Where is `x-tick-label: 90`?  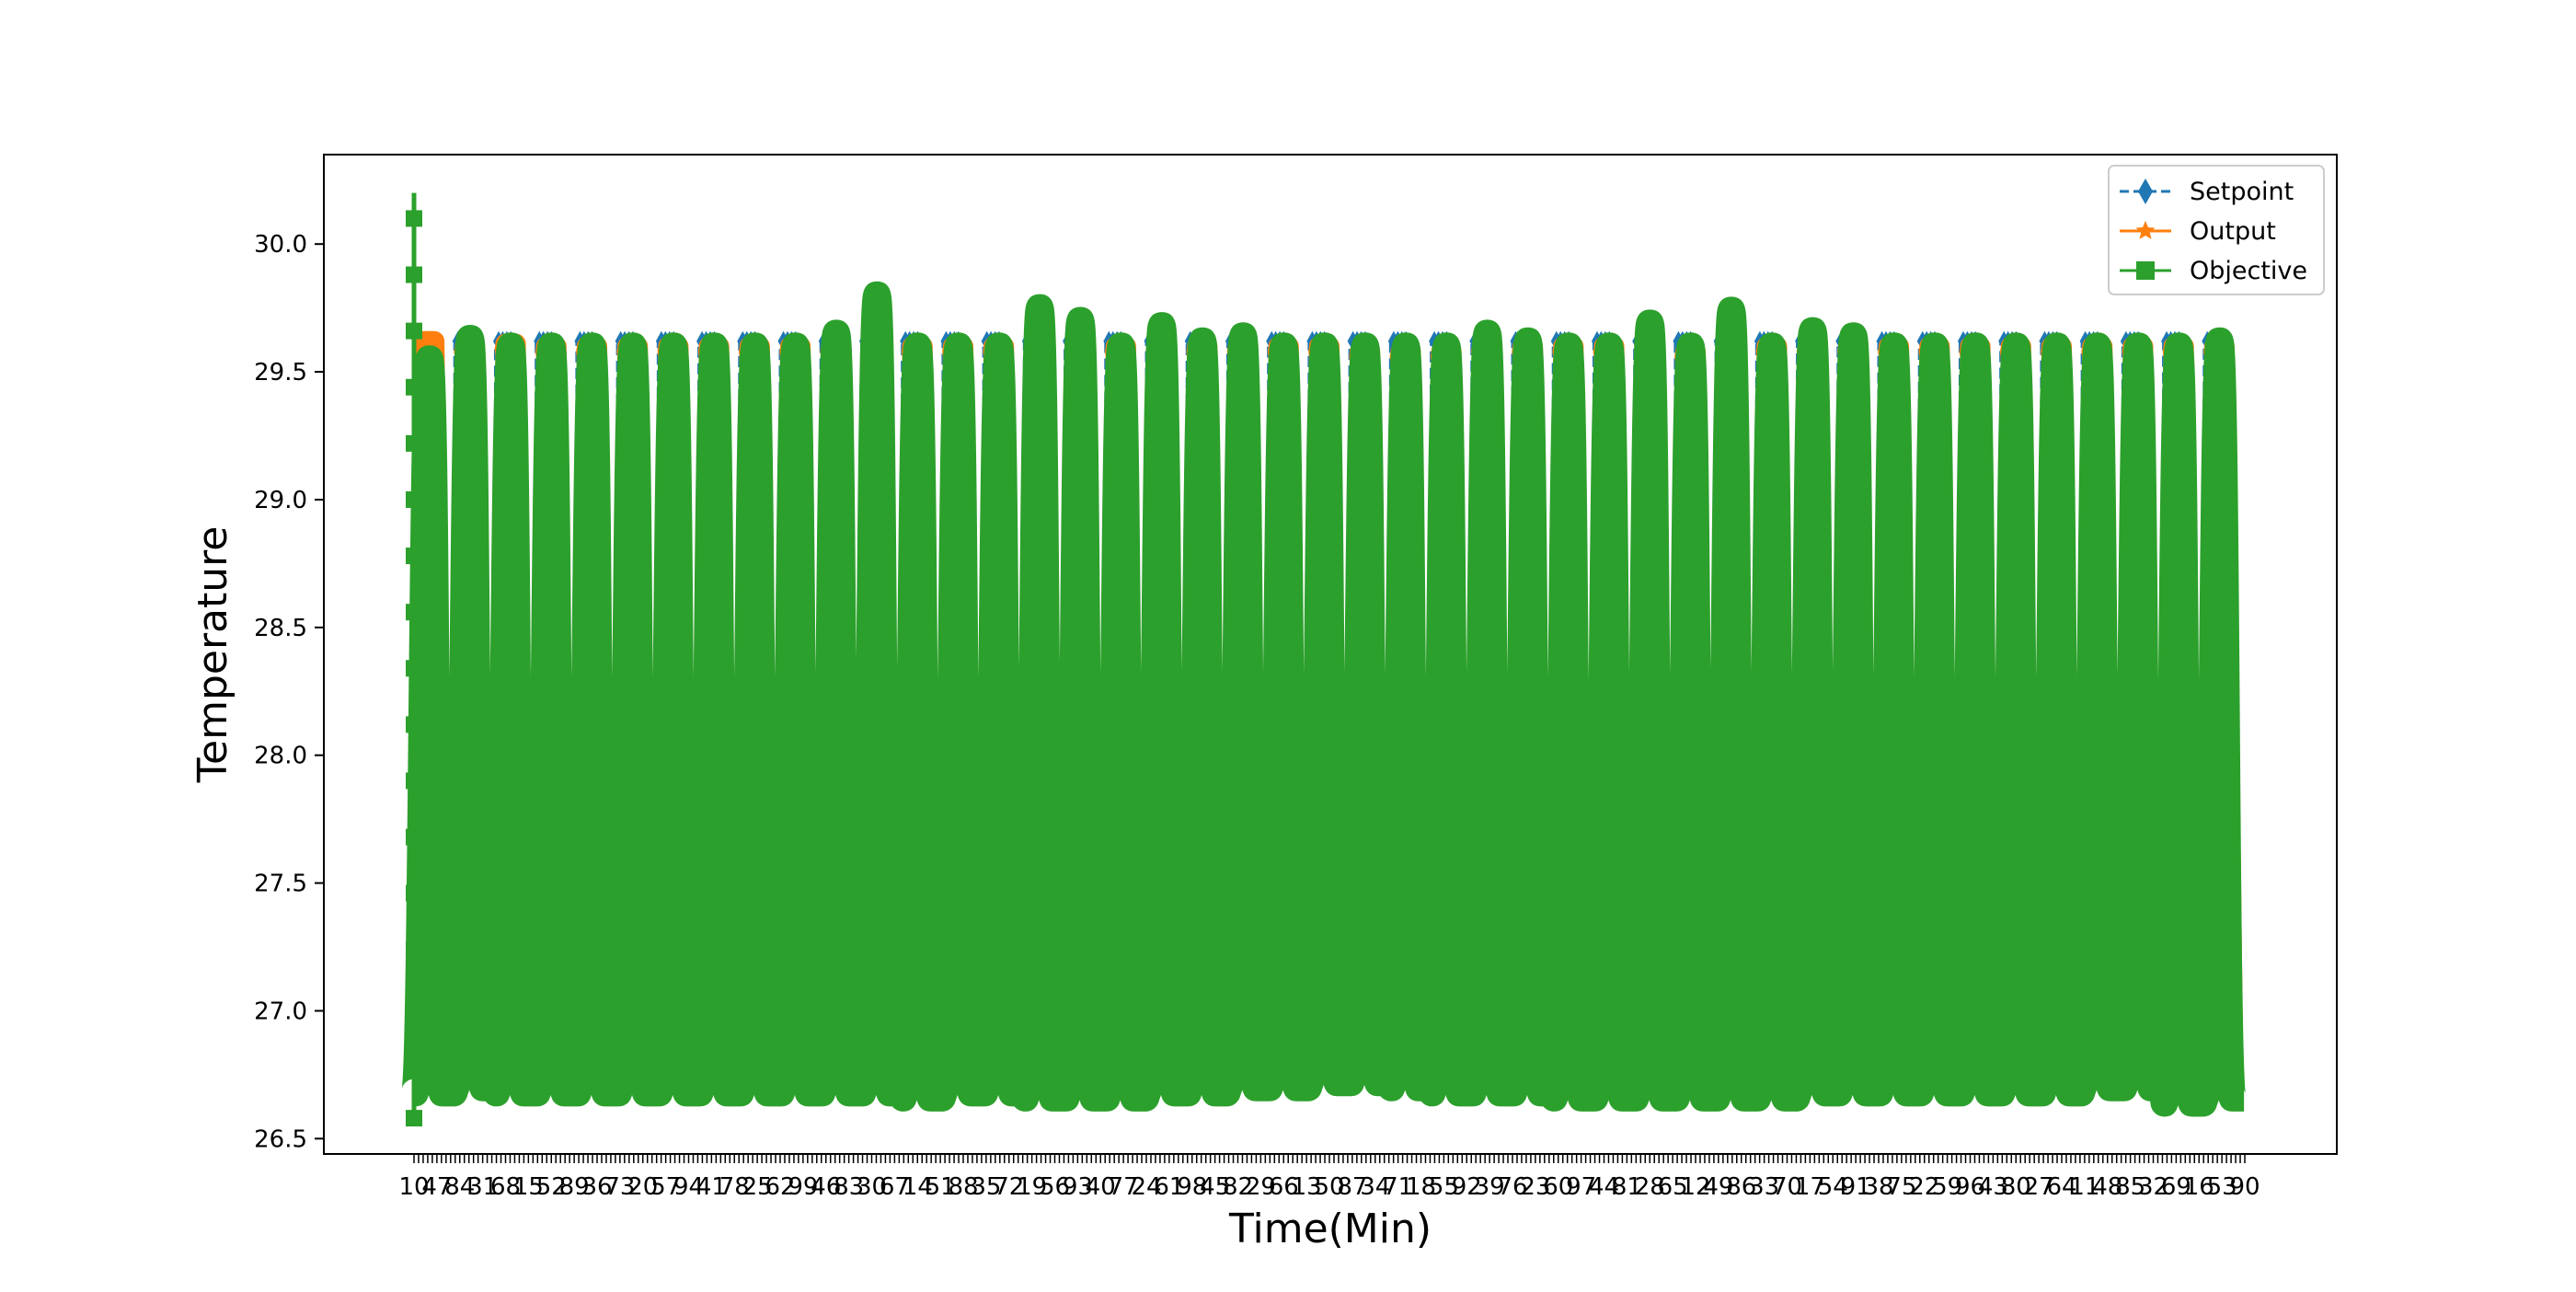
x-tick-label: 90 is located at coordinates (2244, 1187).